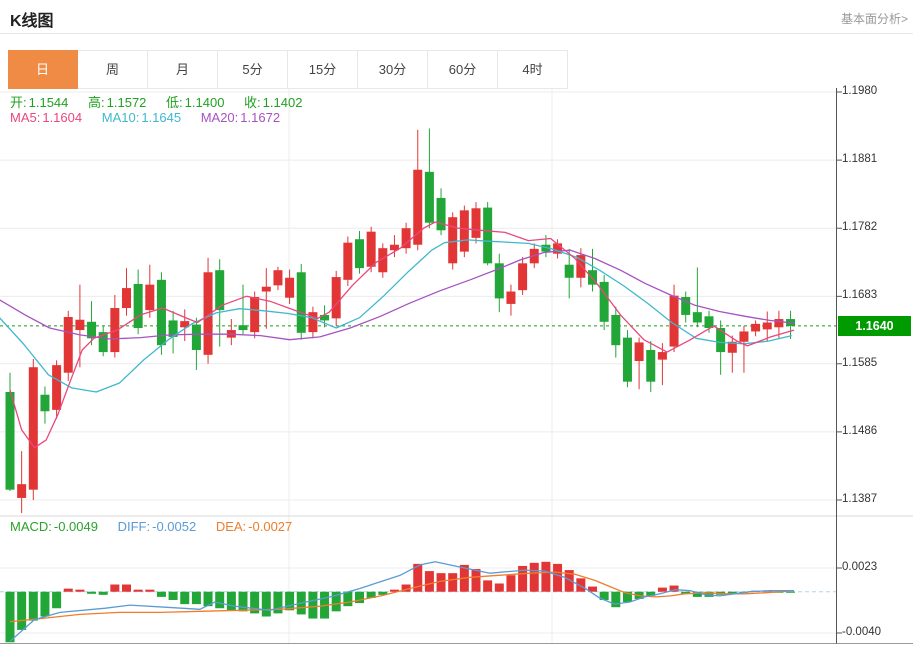 The image size is (913, 646). I want to click on tab-15min: 15分, so click(323, 69).